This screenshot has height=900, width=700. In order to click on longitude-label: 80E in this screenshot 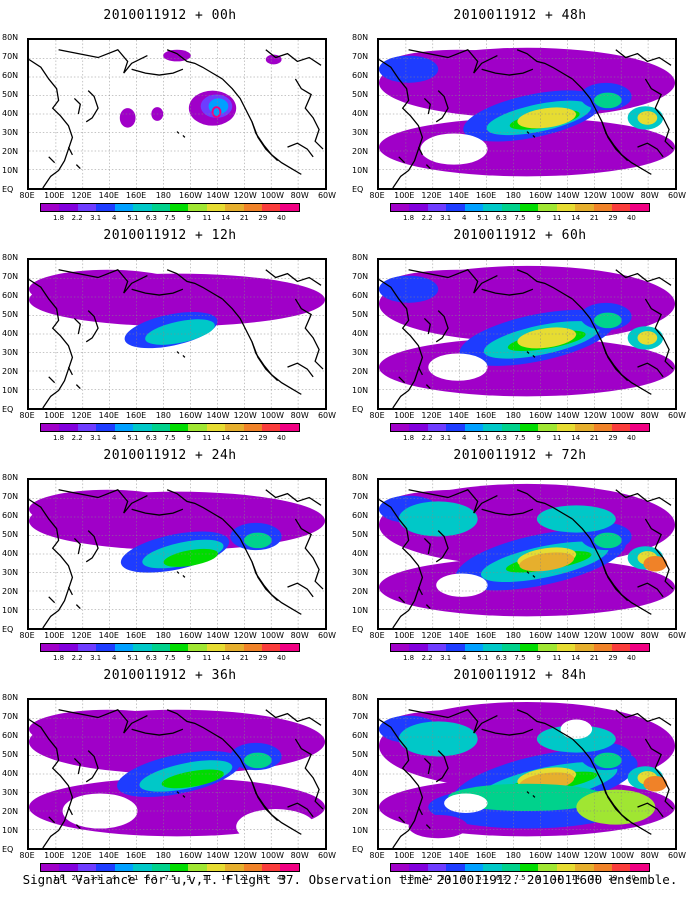, I will do `click(377, 415)`.